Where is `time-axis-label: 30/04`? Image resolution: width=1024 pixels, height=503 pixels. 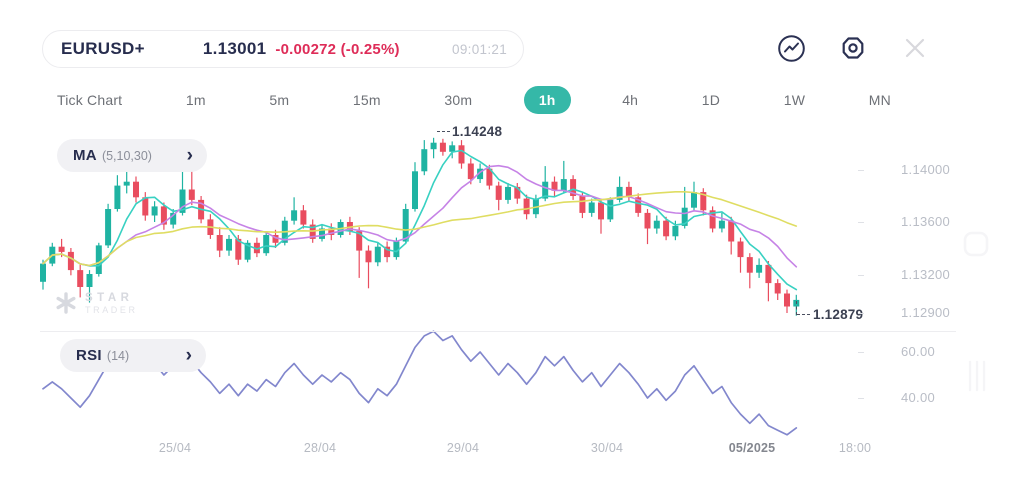 time-axis-label: 30/04 is located at coordinates (607, 448).